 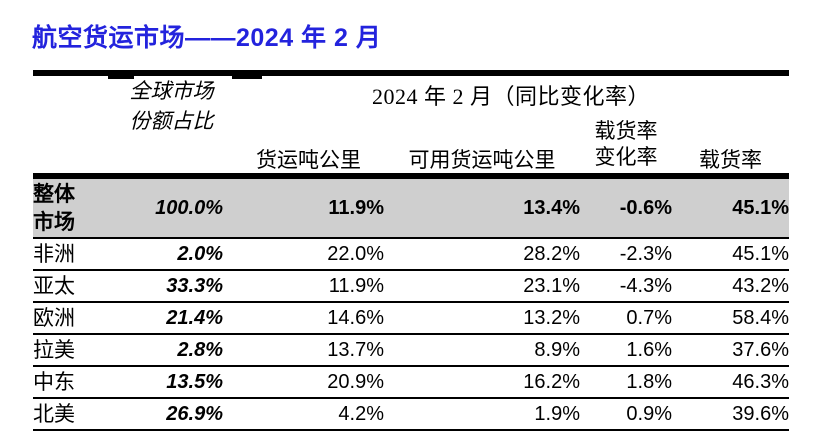 What do you see at coordinates (511, 96) in the screenshot?
I see `period-header: 2024 年 2 月（同比变化率）` at bounding box center [511, 96].